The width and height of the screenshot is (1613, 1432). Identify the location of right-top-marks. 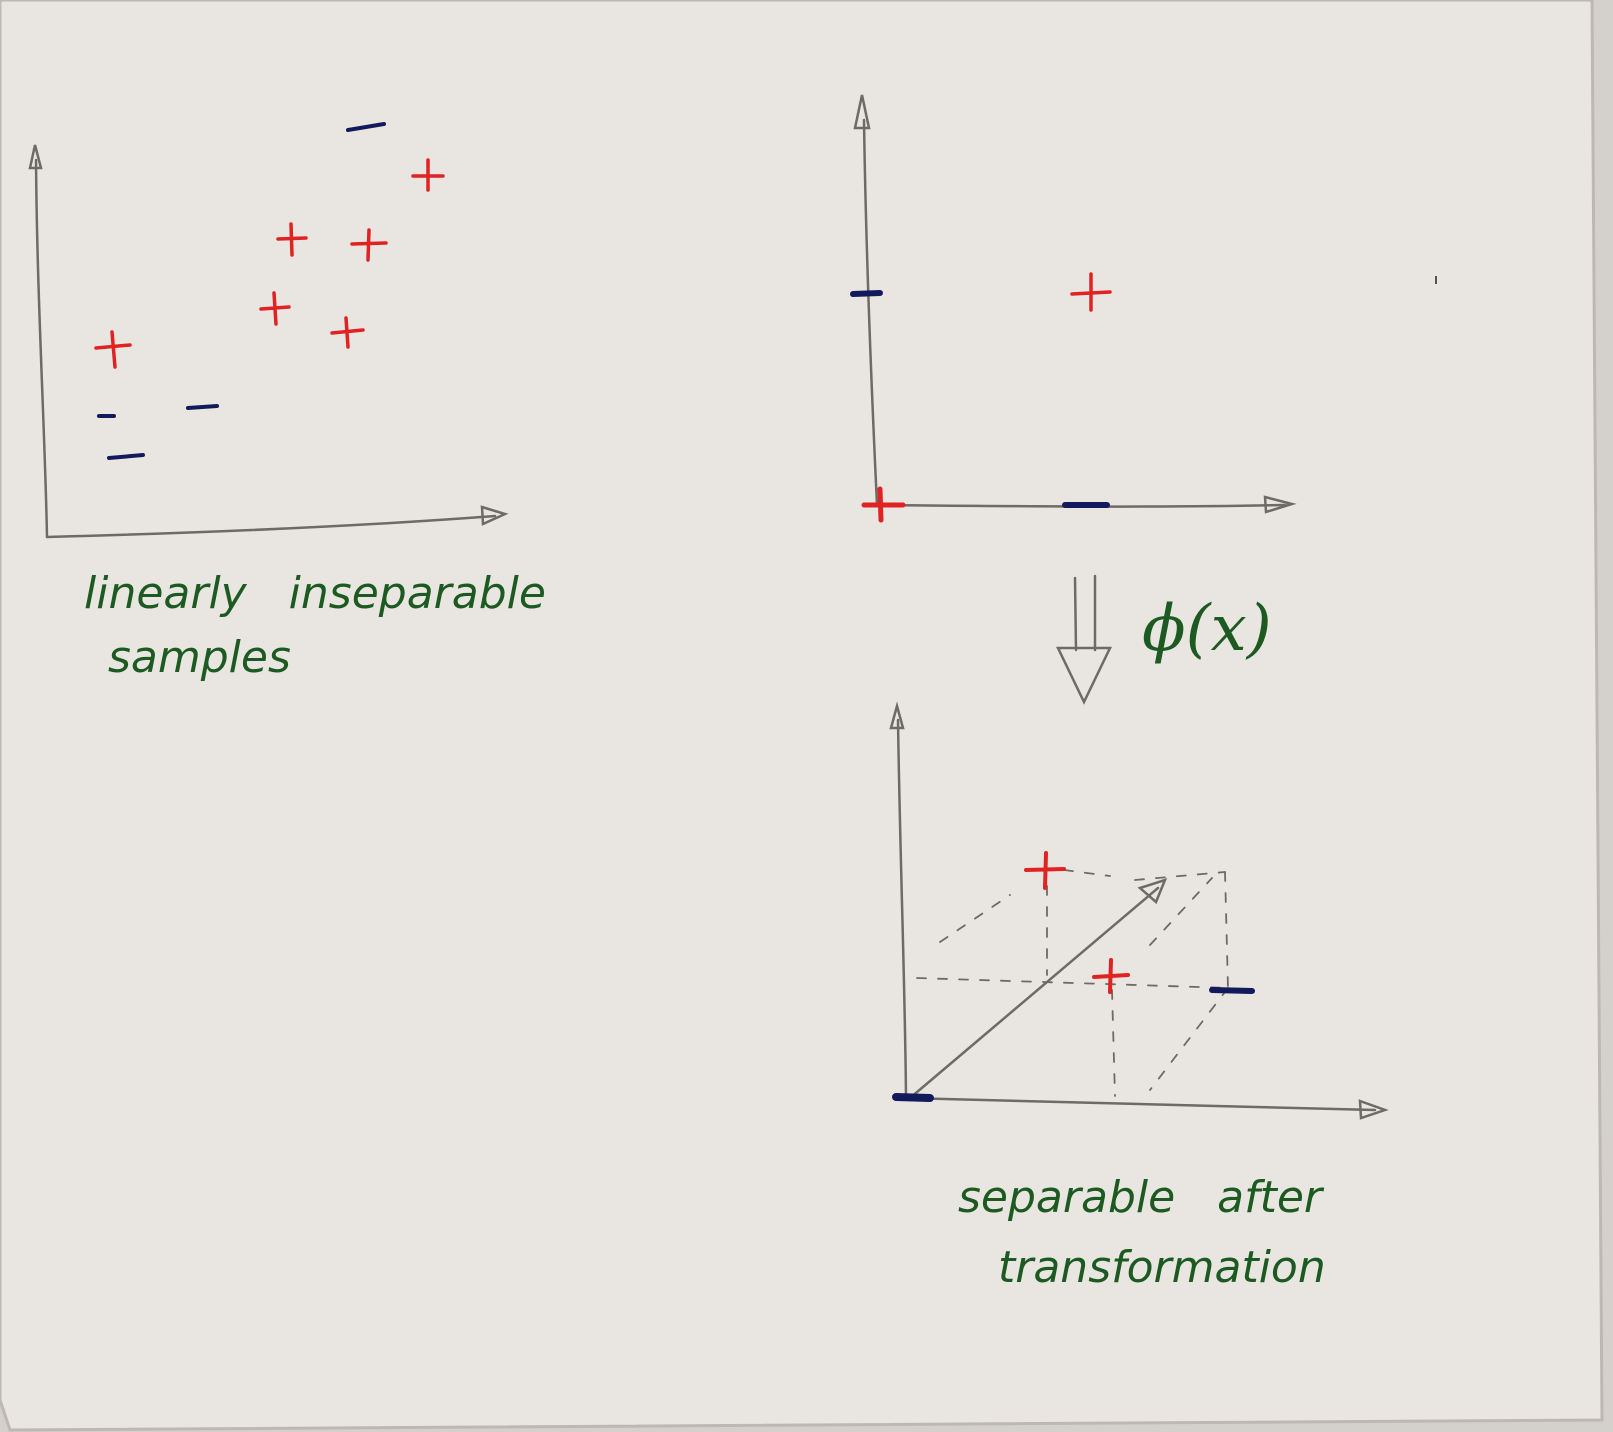
(981, 397).